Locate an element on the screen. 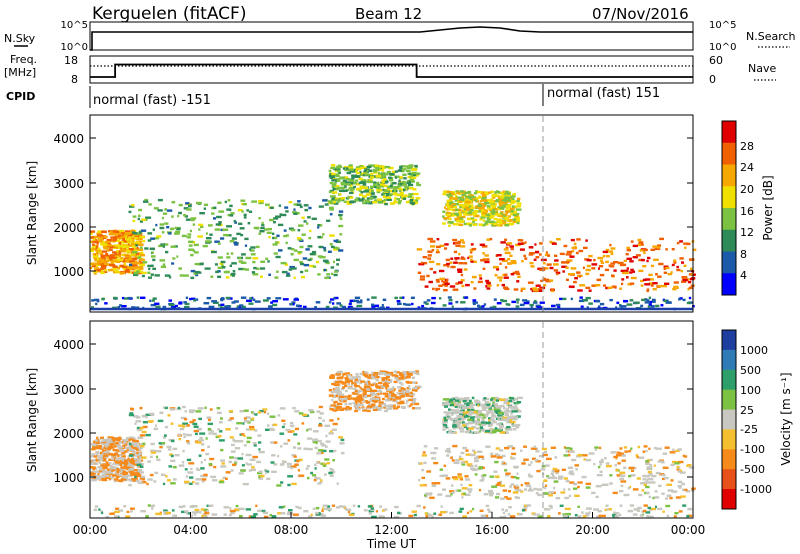 This screenshot has width=800, height=554. nsky-trace is located at coordinates (391, 38).